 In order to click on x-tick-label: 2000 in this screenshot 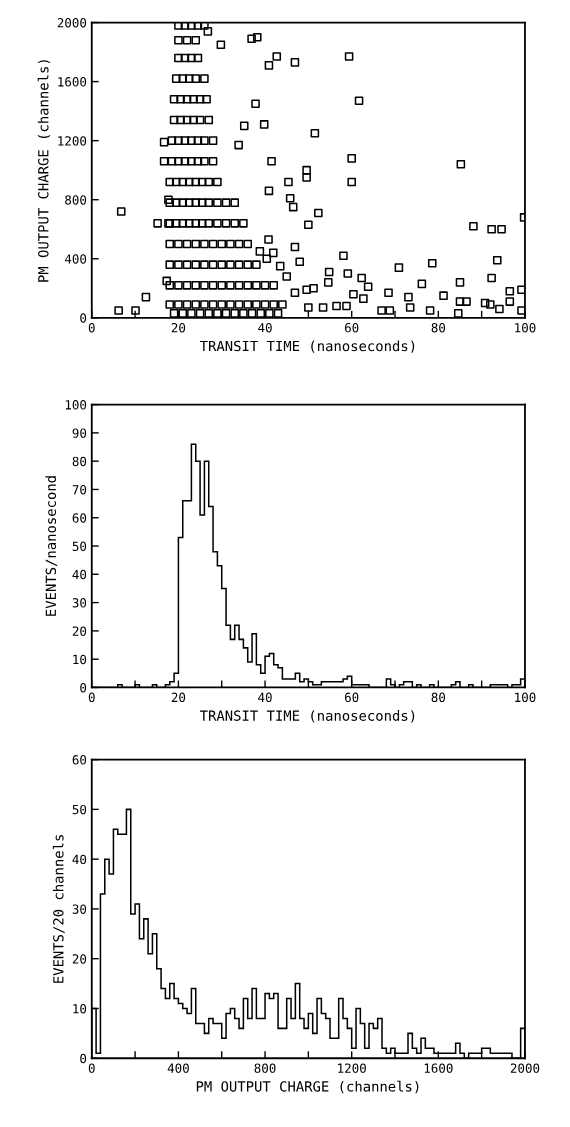, I will do `click(525, 1068)`.